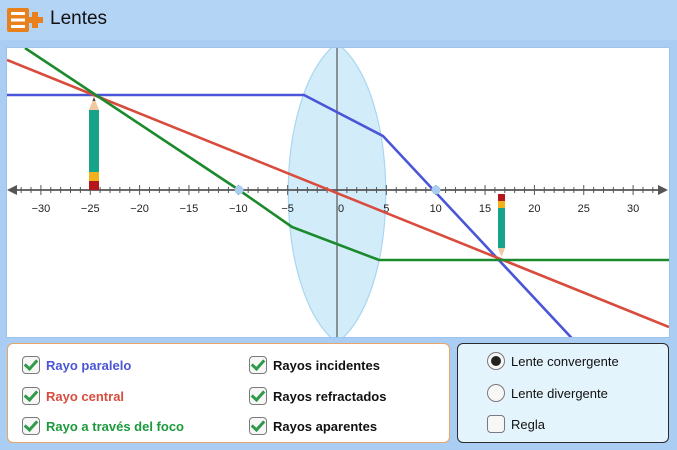 The image size is (677, 450). I want to click on refracted-rays-label: Rayos refractados, so click(330, 396).